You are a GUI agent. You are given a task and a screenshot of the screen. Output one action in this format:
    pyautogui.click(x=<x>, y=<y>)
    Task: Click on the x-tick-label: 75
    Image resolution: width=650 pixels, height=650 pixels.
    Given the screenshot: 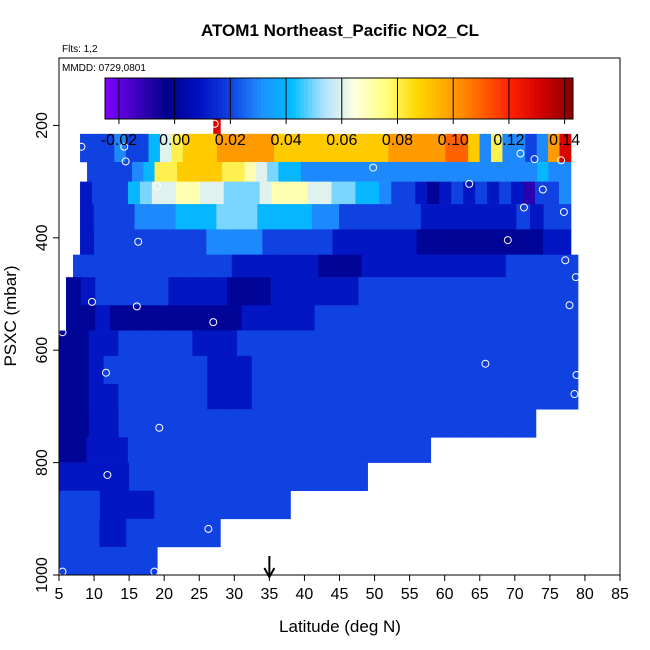 What is the action you would take?
    pyautogui.click(x=550, y=594)
    